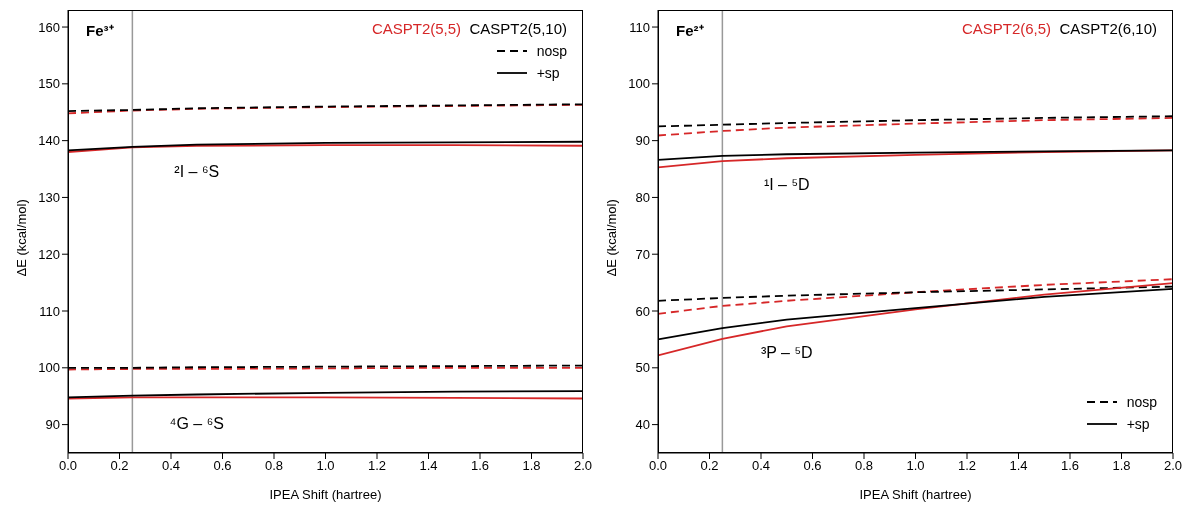 This screenshot has height=512, width=1188. I want to click on y-tick-label: 160, so click(49, 27).